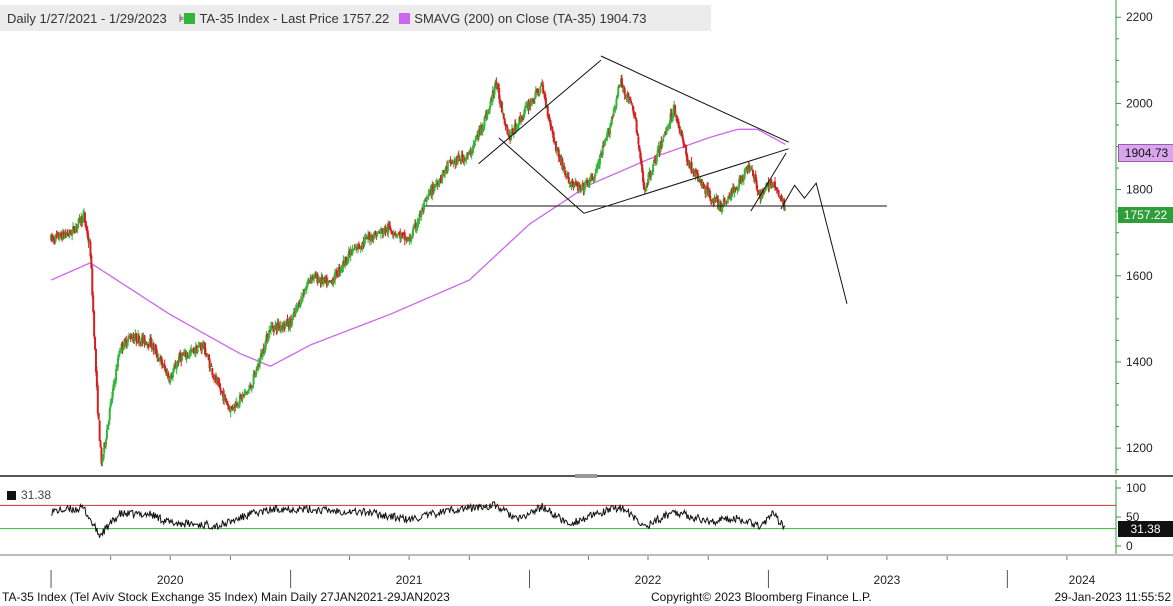 Image resolution: width=1173 pixels, height=606 pixels. I want to click on footer-copyright: Copyright© 2023 Bloomberg Finance L.P., so click(761, 597).